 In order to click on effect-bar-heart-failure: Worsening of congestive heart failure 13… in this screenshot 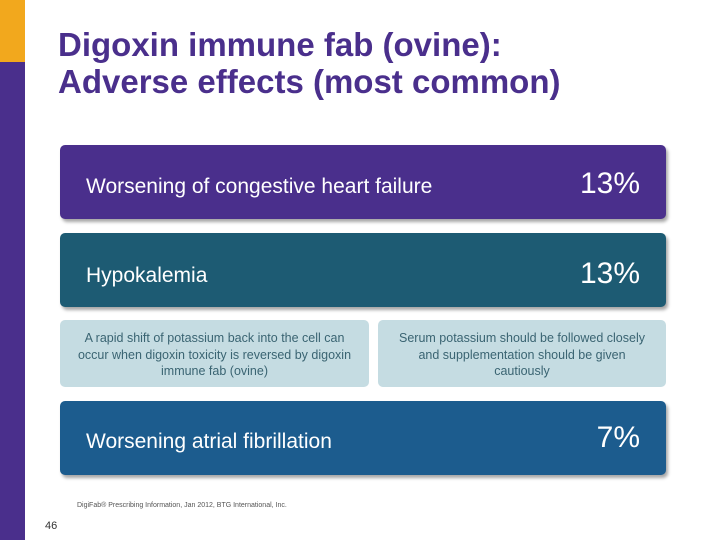, I will do `click(363, 182)`.